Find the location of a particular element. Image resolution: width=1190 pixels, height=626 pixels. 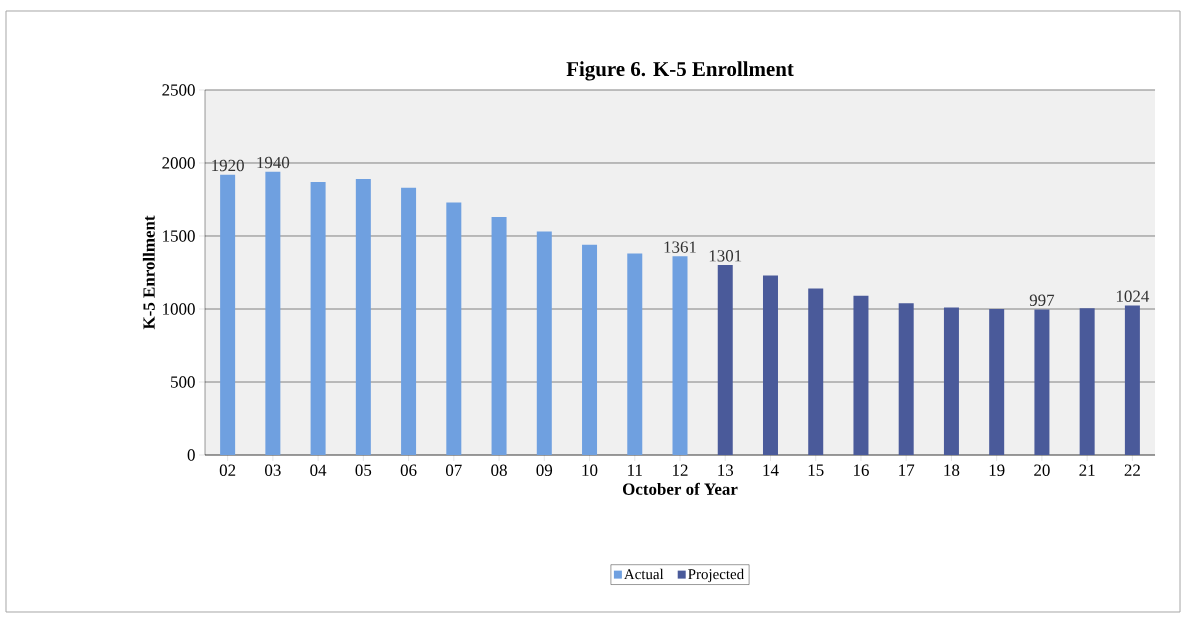

x-tick-label: 08 is located at coordinates (499, 470).